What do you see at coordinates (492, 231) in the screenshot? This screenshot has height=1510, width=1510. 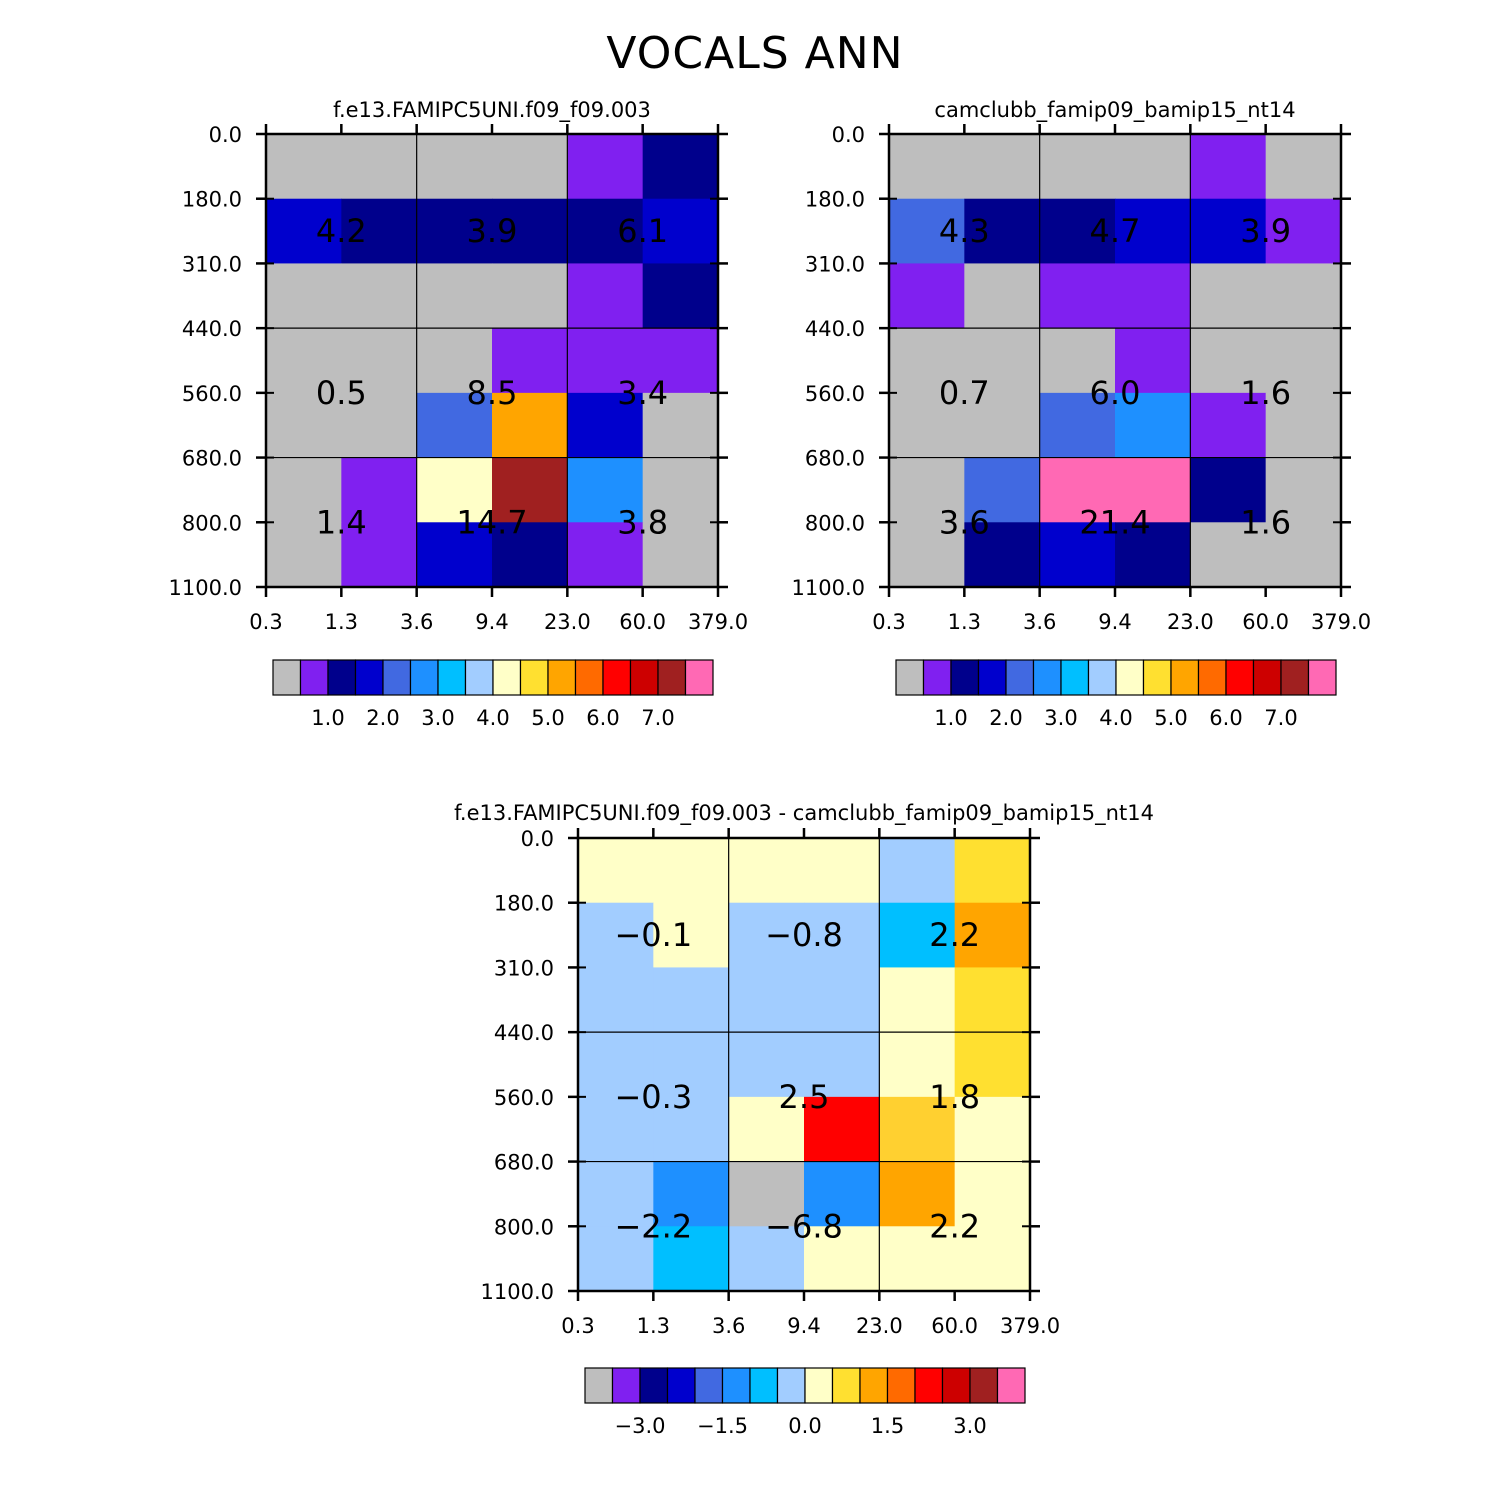 I see `group-value-label: 3.9` at bounding box center [492, 231].